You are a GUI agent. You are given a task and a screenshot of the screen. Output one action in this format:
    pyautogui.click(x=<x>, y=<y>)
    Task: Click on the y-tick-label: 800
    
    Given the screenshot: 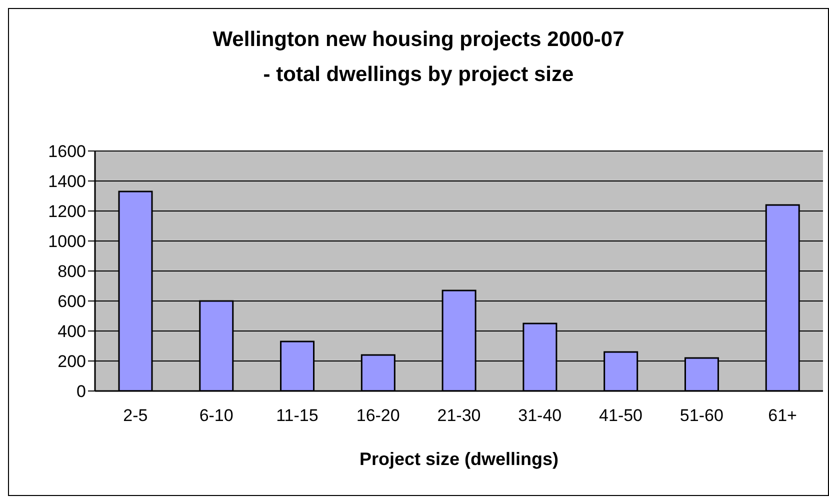 What is the action you would take?
    pyautogui.click(x=72, y=272)
    